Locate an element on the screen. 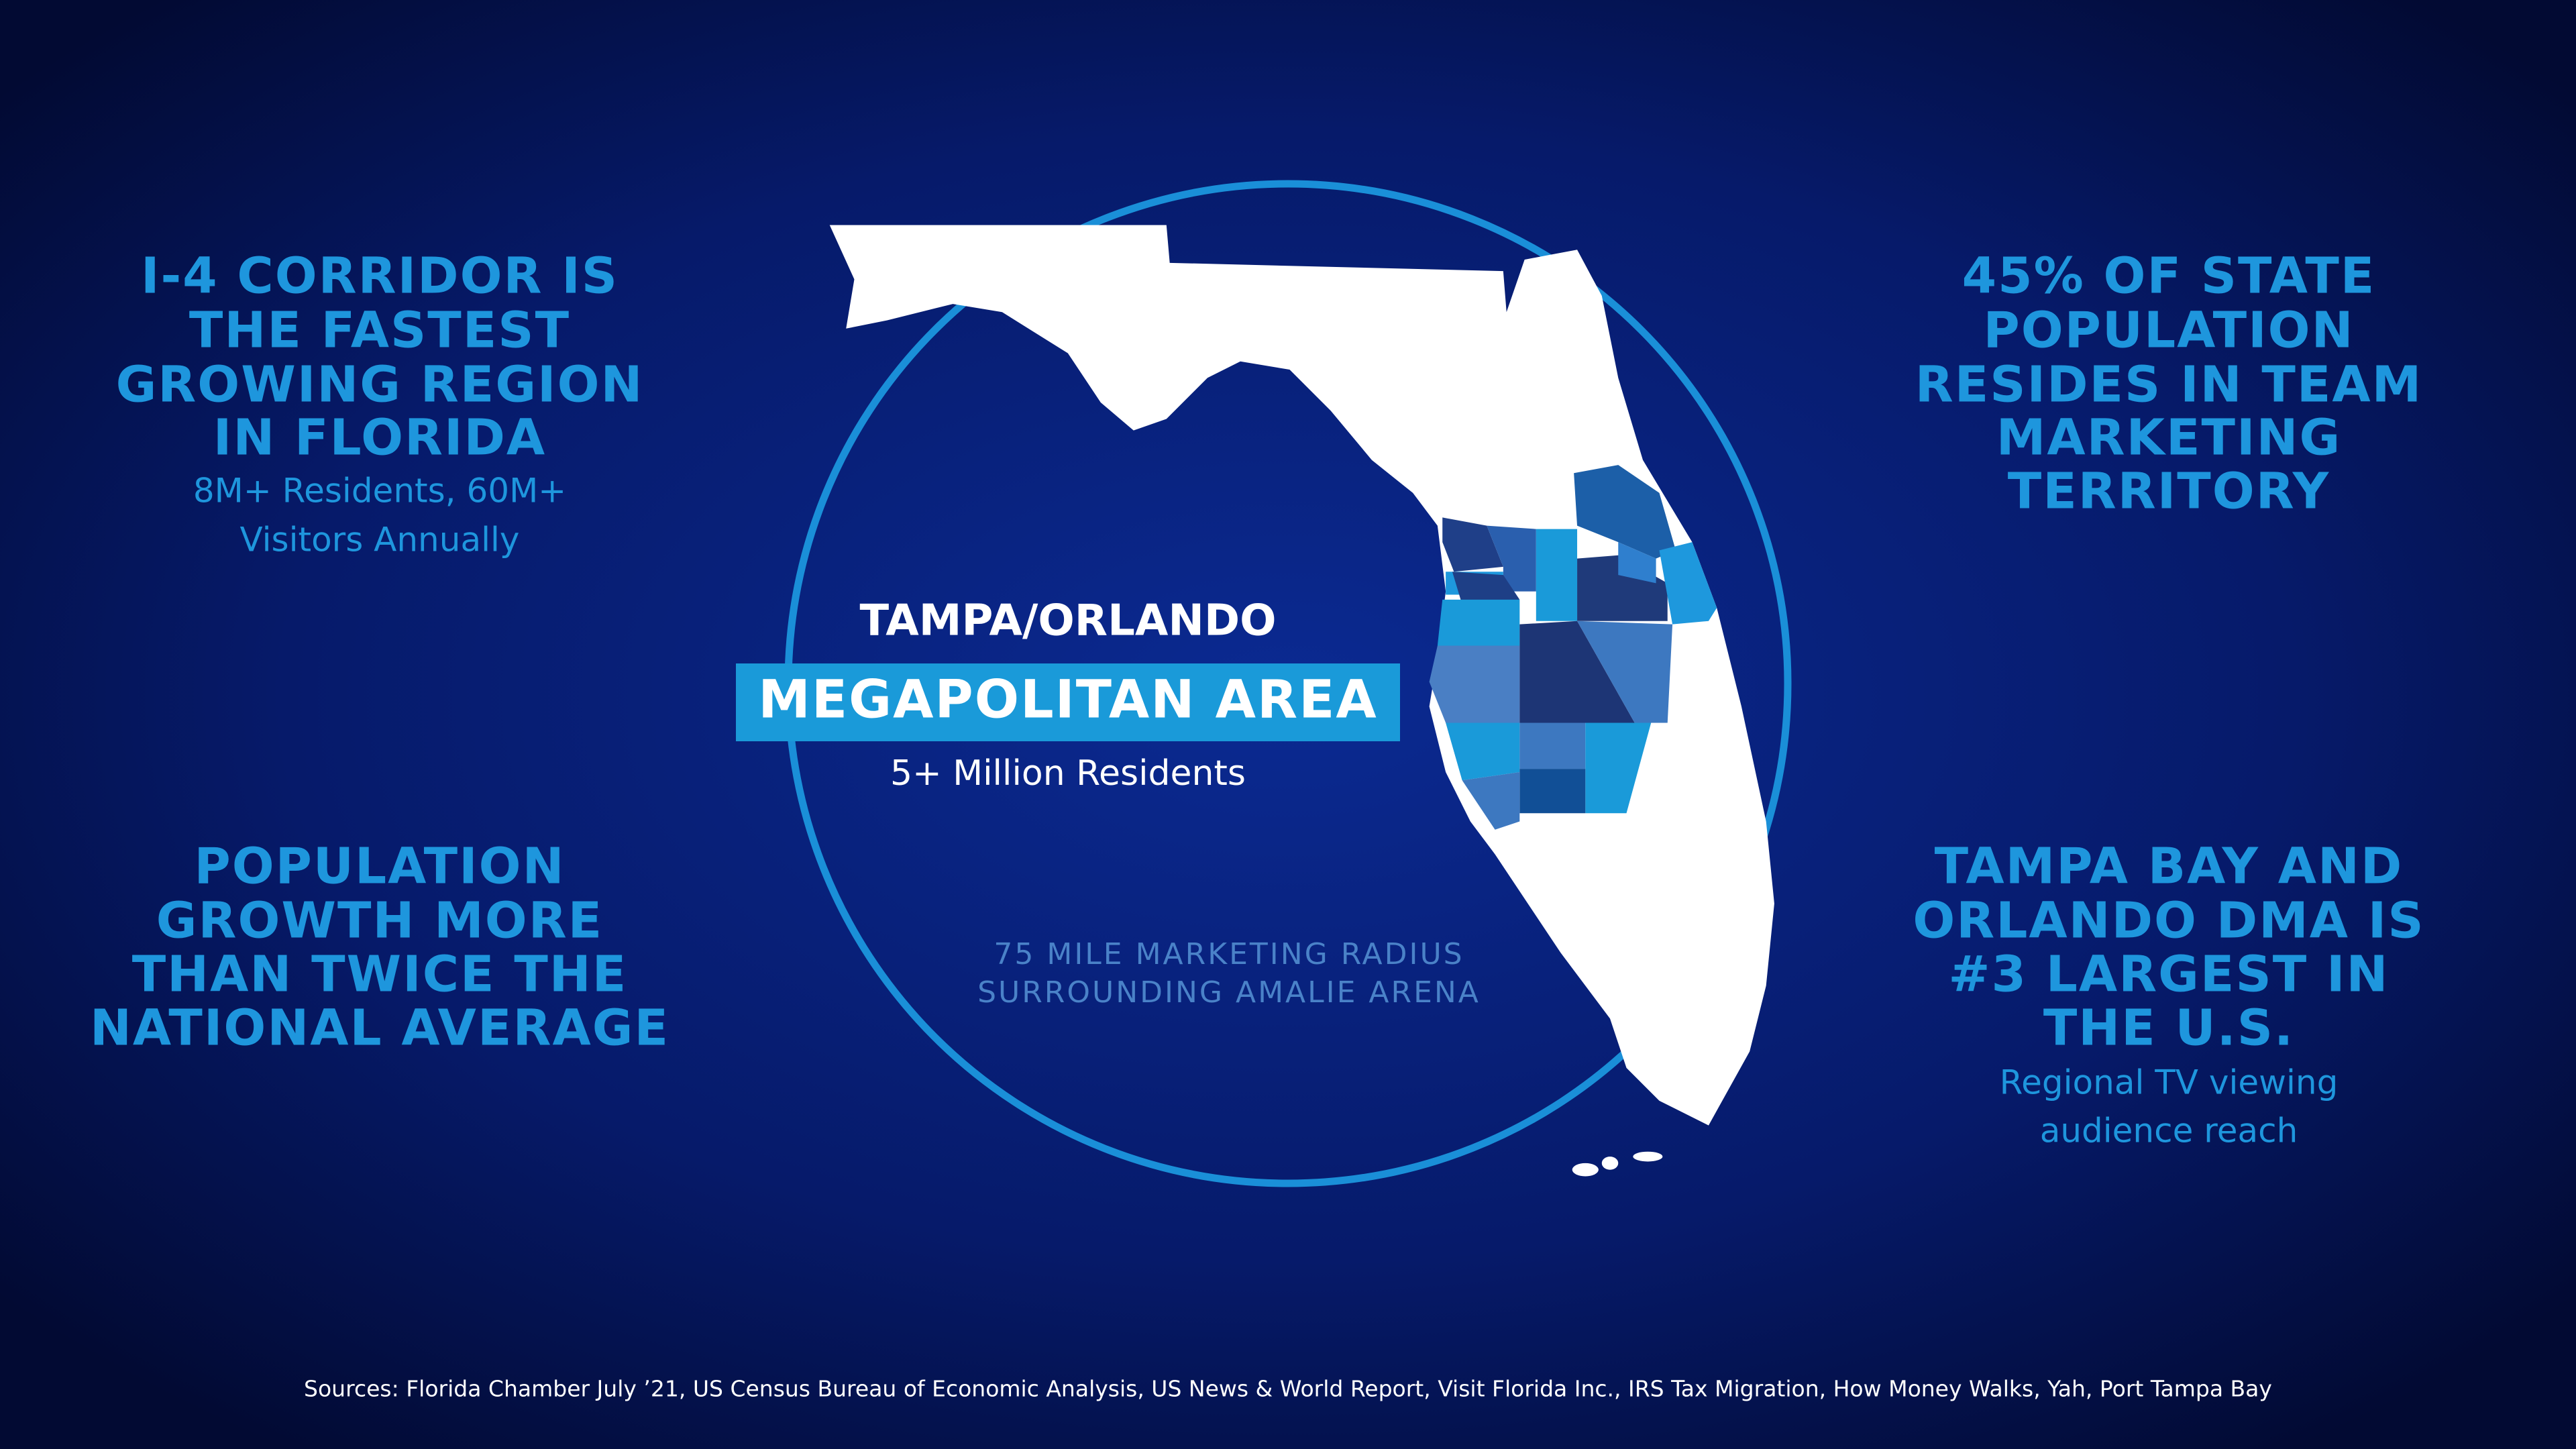 The image size is (2576, 1449). center-subtitle: 5+ Million Residents is located at coordinates (1068, 773).